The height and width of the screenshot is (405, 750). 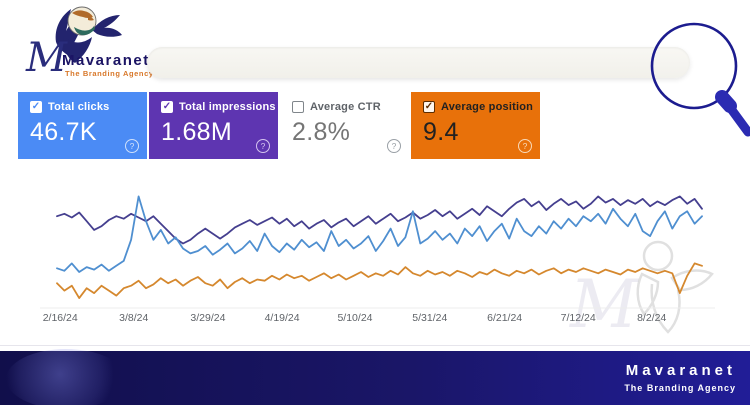 What do you see at coordinates (475, 125) in the screenshot?
I see `card-average-position: ✓ Average position 9.4 ?` at bounding box center [475, 125].